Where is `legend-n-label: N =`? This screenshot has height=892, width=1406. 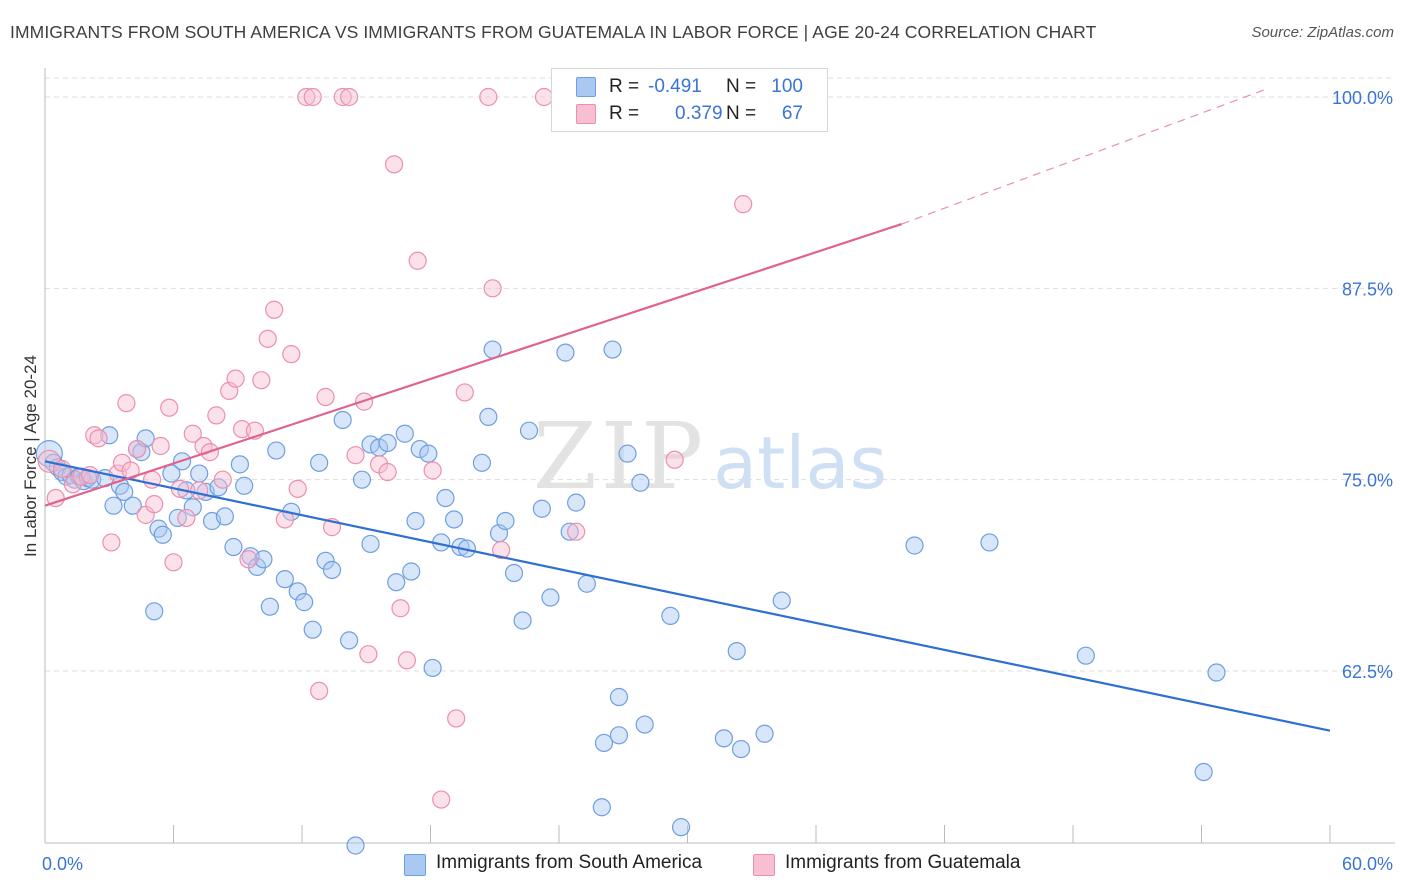
legend-n-label: N = is located at coordinates (741, 113).